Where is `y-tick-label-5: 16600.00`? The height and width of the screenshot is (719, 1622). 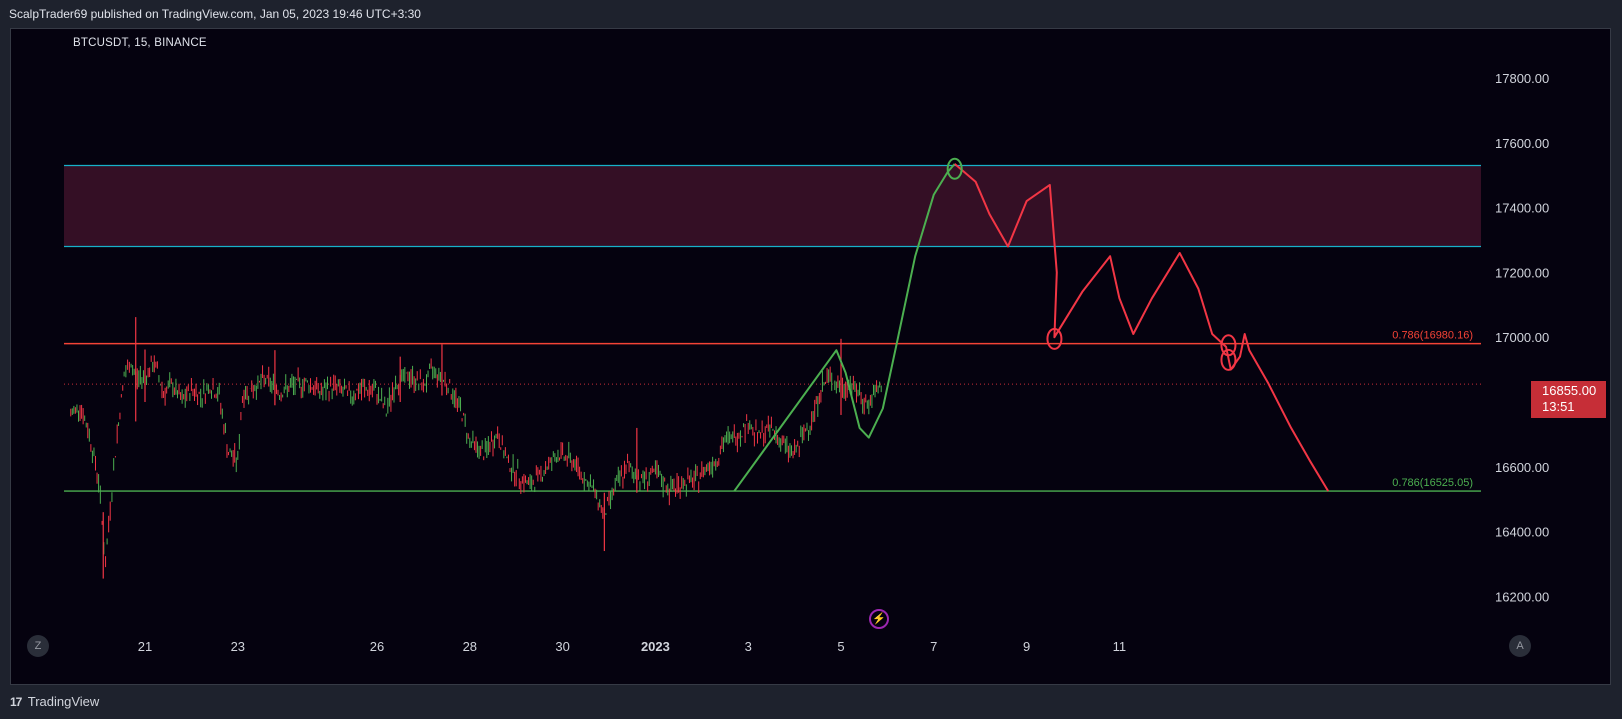 y-tick-label-5: 16600.00 is located at coordinates (1522, 467).